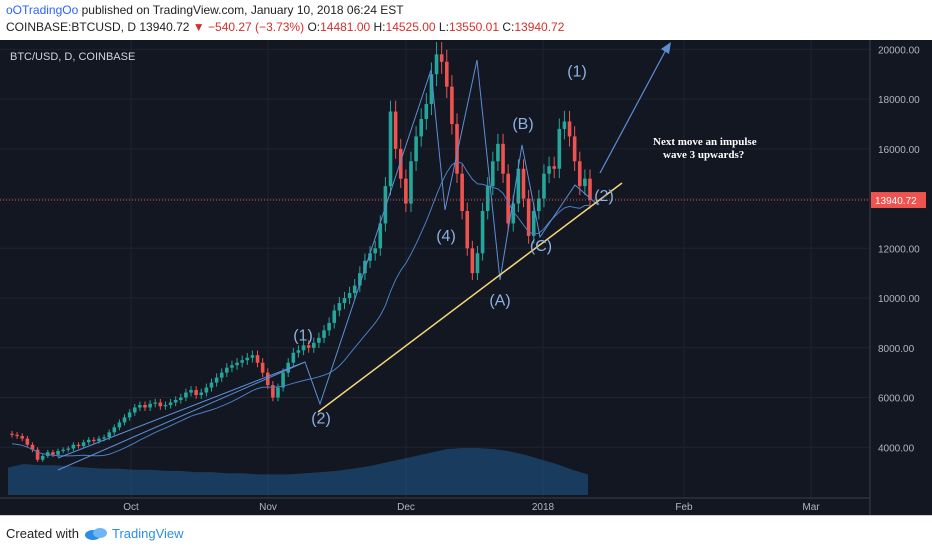  Describe the element at coordinates (131, 507) in the screenshot. I see `x-tick-label: Oct` at that location.